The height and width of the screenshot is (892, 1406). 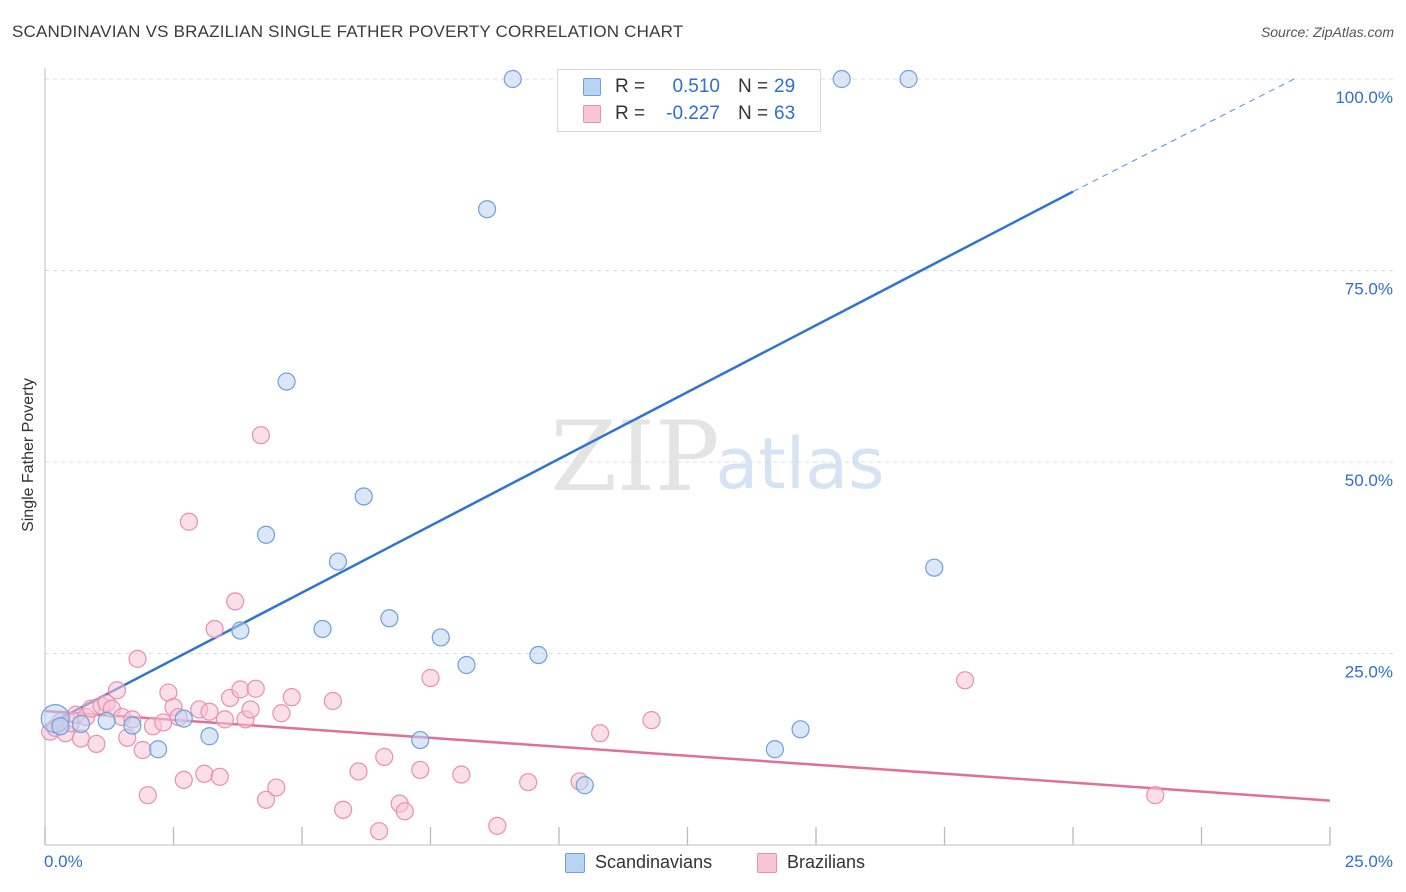 What do you see at coordinates (575, 862) in the screenshot?
I see `bottom-legend-swatch-scandinavians` at bounding box center [575, 862].